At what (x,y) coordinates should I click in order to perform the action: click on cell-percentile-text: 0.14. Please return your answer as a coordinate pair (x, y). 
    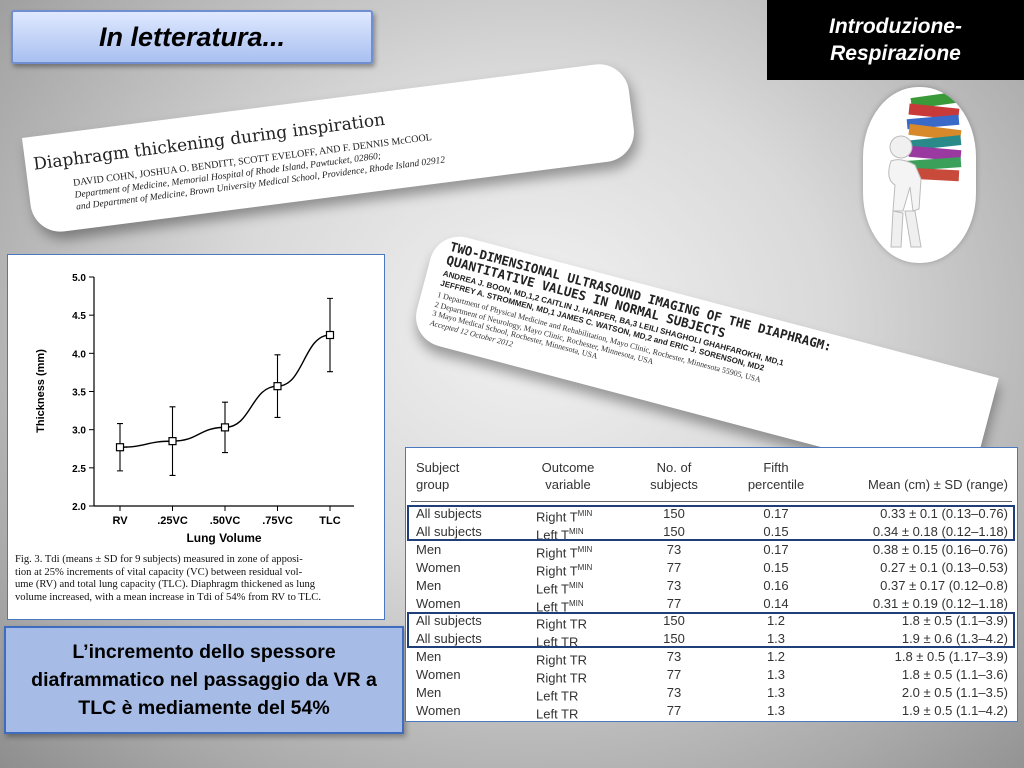
    Looking at the image, I should click on (776, 603).